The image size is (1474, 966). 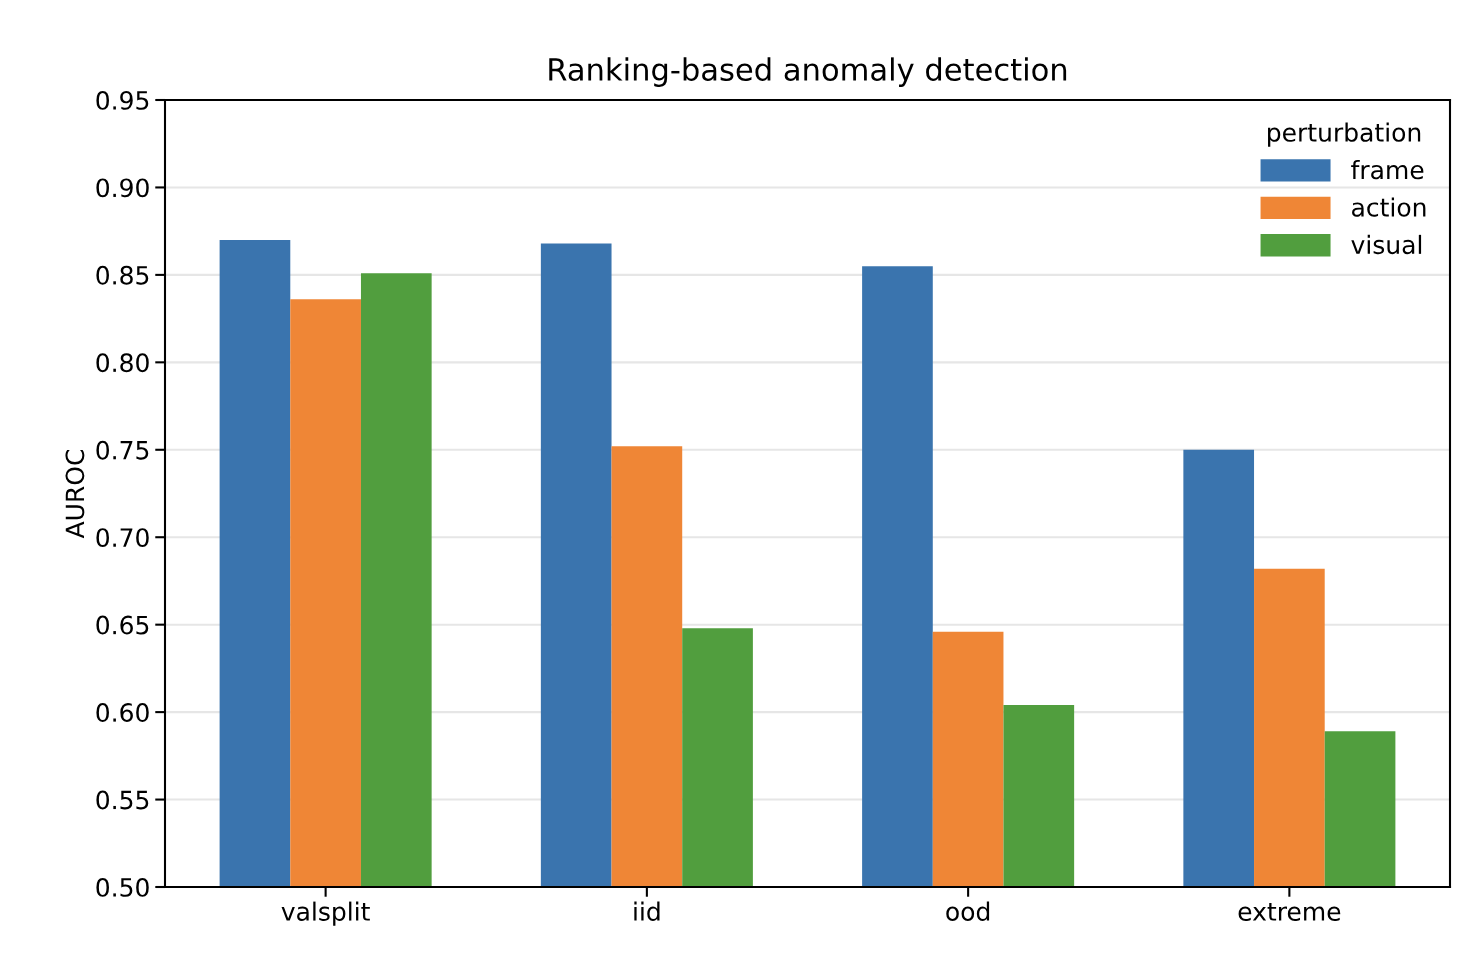 I want to click on legend-title: perturbation, so click(x=1344, y=134).